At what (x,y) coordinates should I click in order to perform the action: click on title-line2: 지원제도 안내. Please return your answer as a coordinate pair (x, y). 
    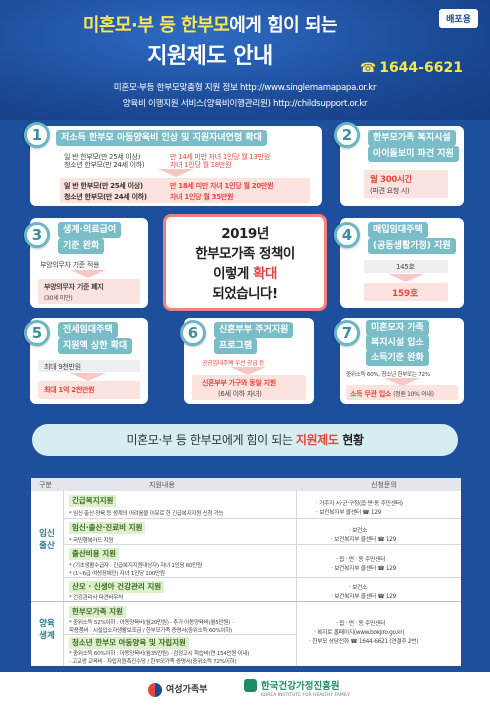
    Looking at the image, I should click on (210, 56).